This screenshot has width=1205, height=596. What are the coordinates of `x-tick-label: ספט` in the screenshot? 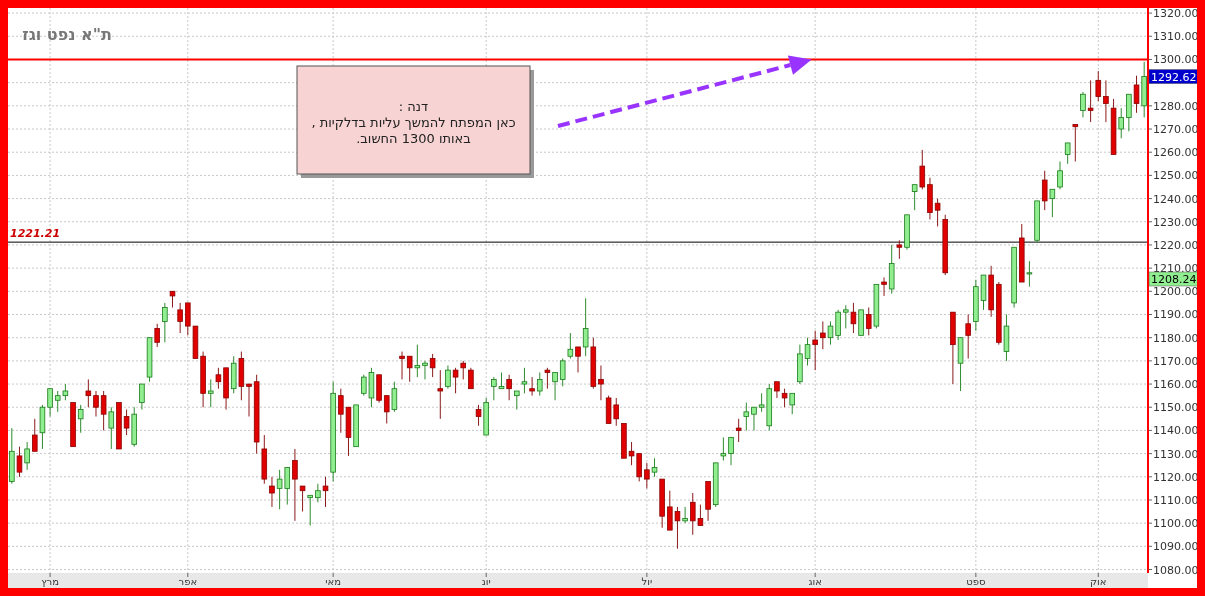 It's located at (976, 581).